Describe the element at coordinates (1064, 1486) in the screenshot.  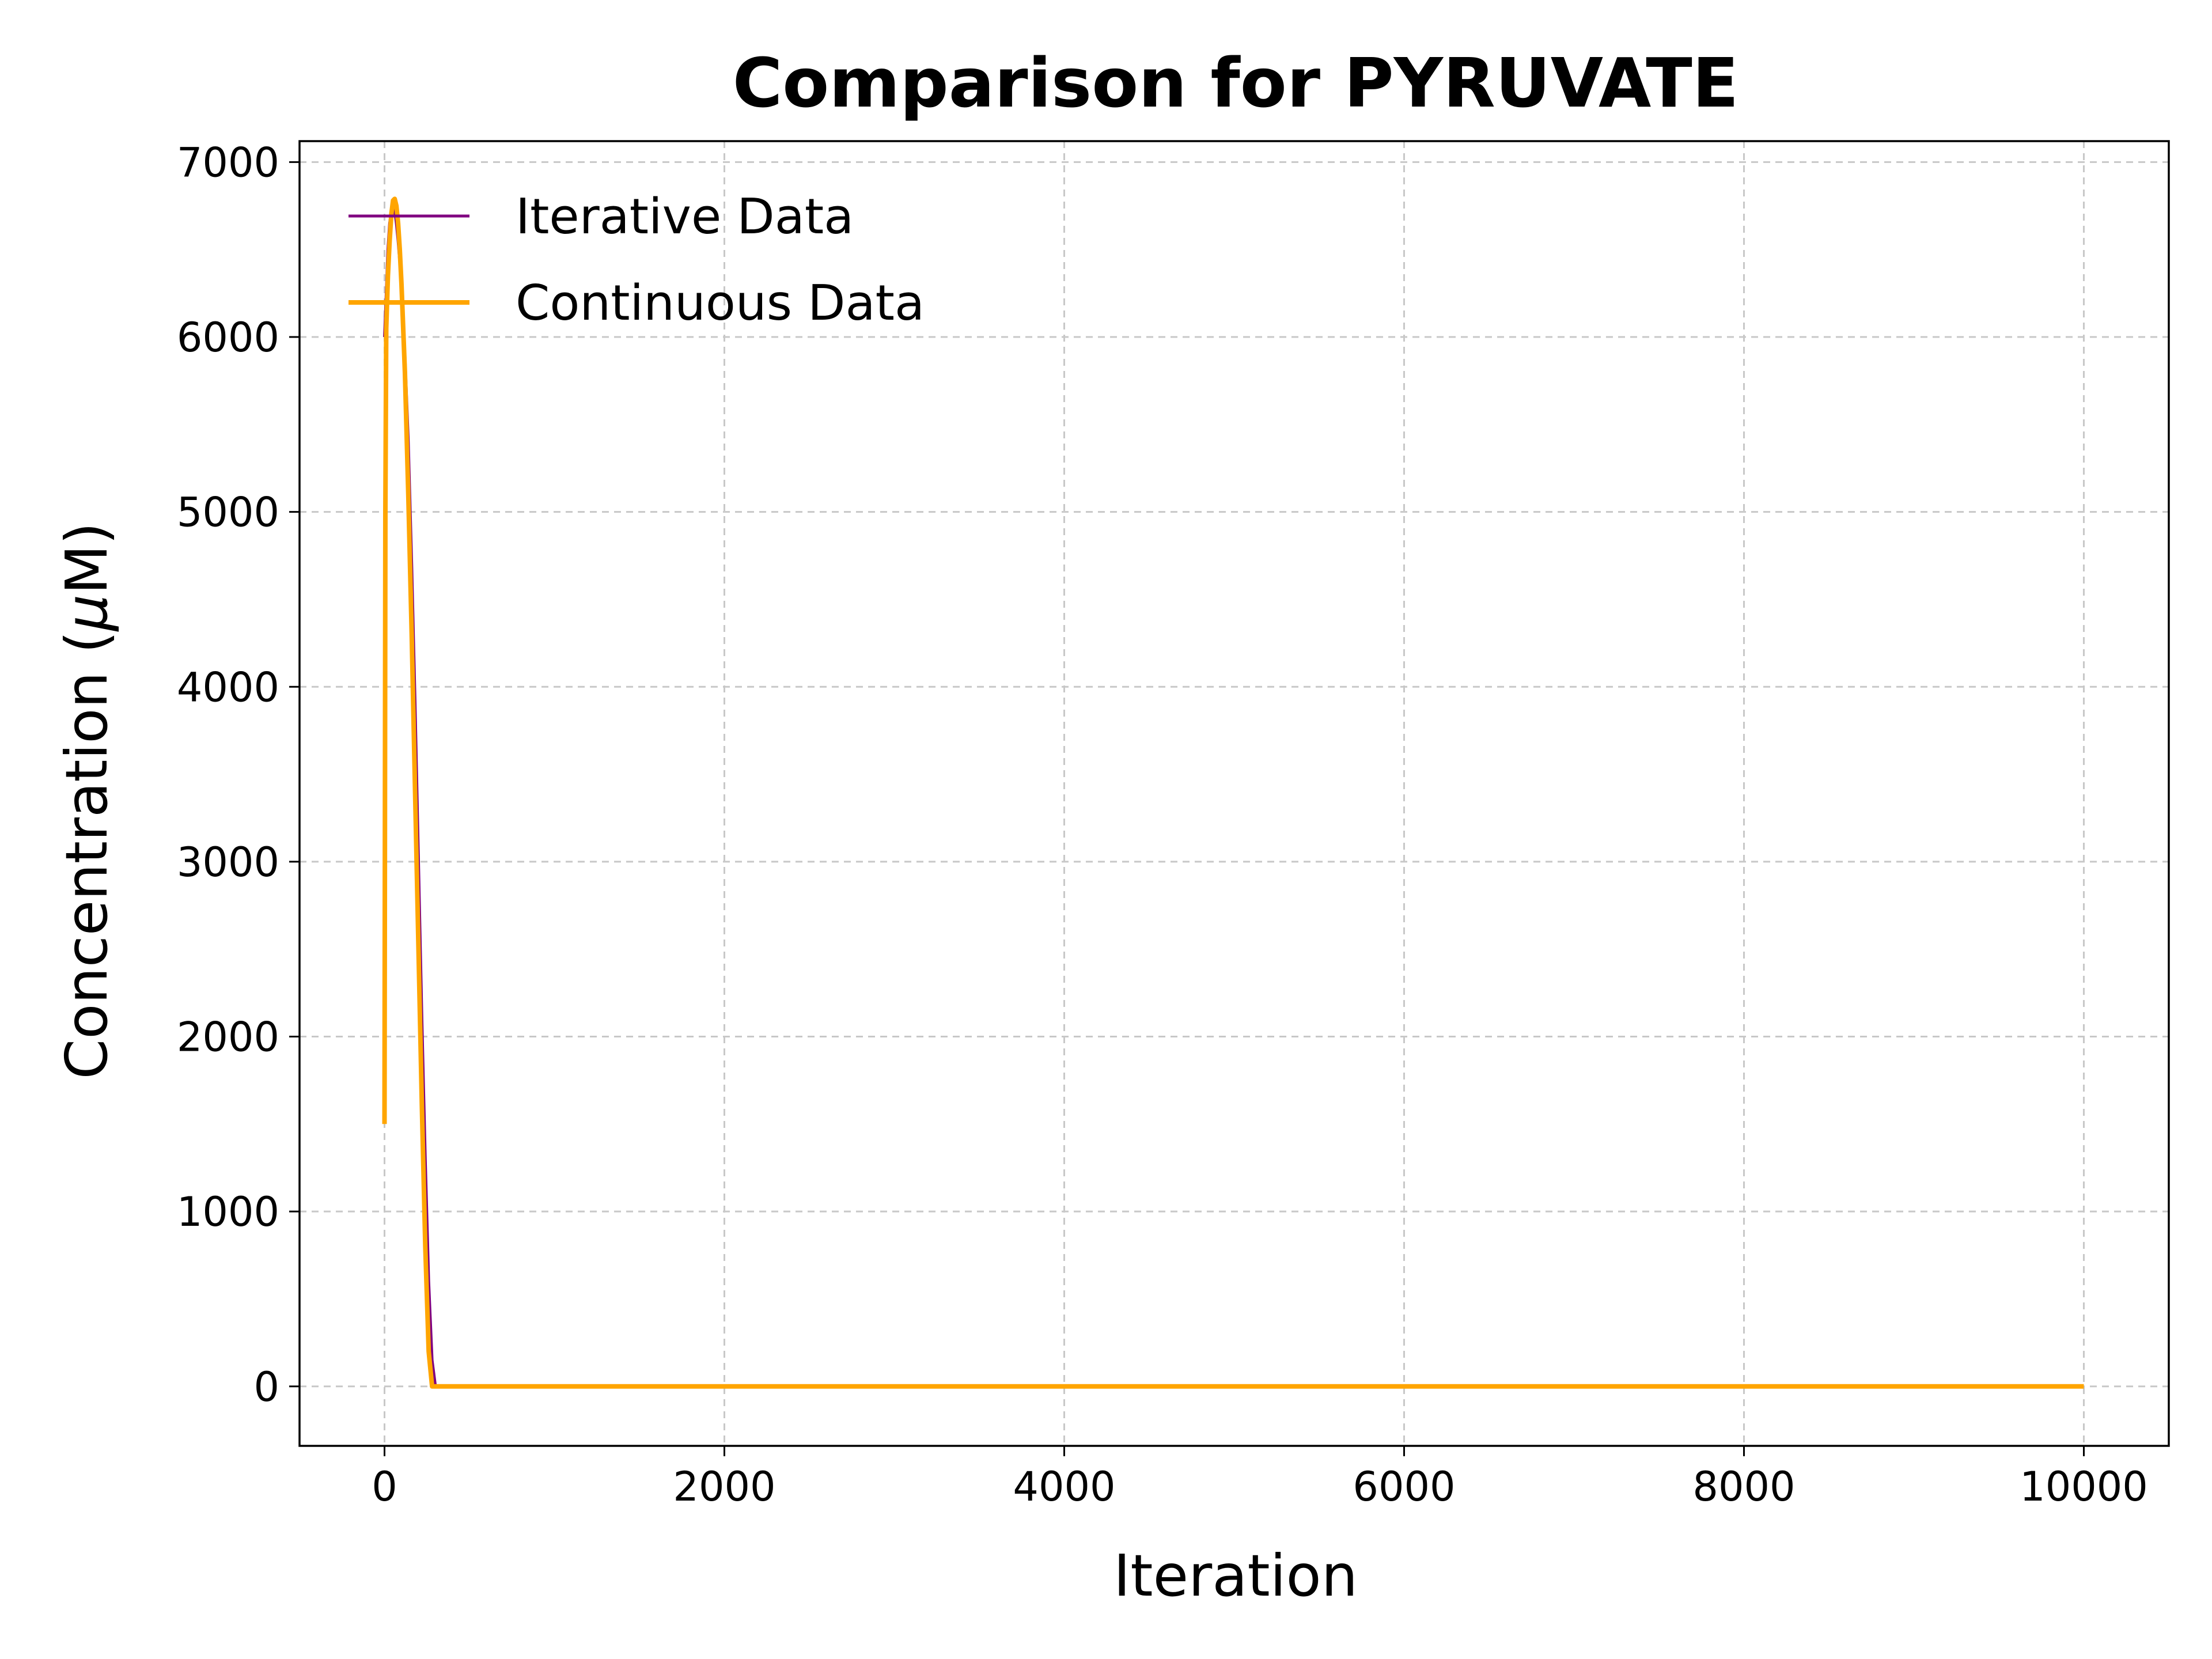
I see `x-tick-label: 4000` at that location.